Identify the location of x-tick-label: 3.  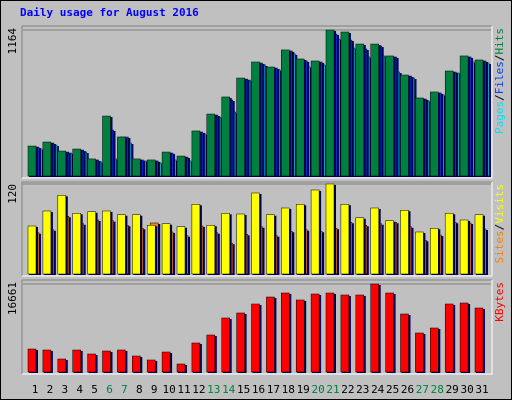
(64, 389).